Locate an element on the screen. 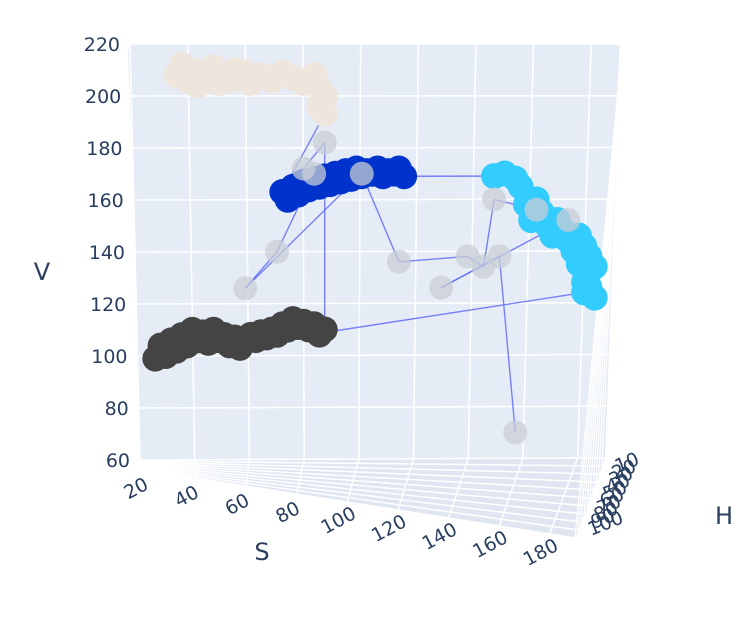 This screenshot has width=755, height=633. y-axis-title: H is located at coordinates (724, 516).